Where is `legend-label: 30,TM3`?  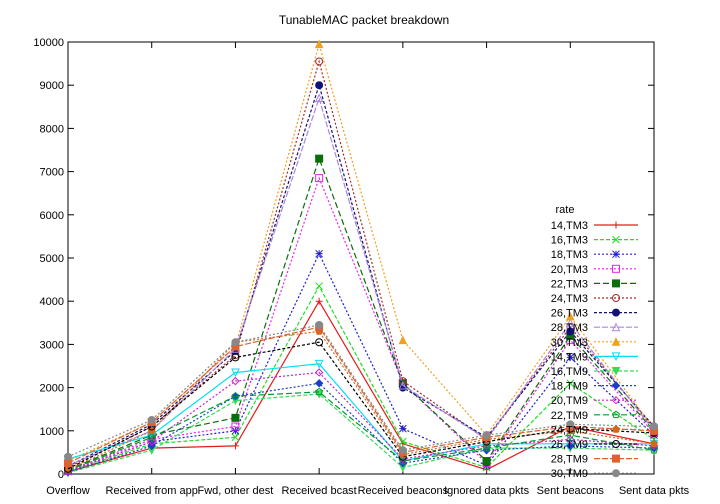
legend-label: 30,TM3 is located at coordinates (569, 343).